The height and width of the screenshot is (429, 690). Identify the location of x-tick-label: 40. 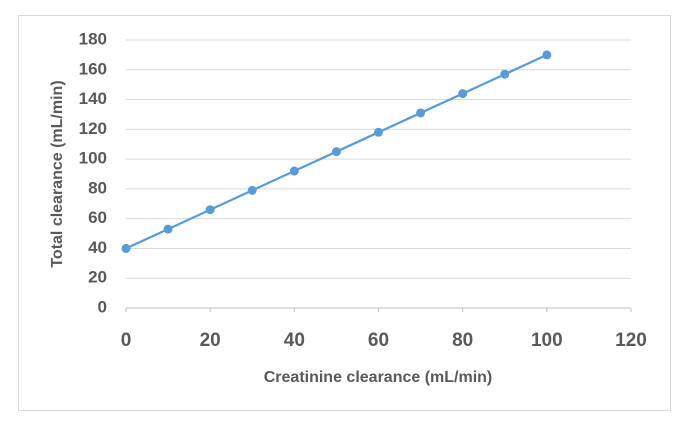
(294, 340).